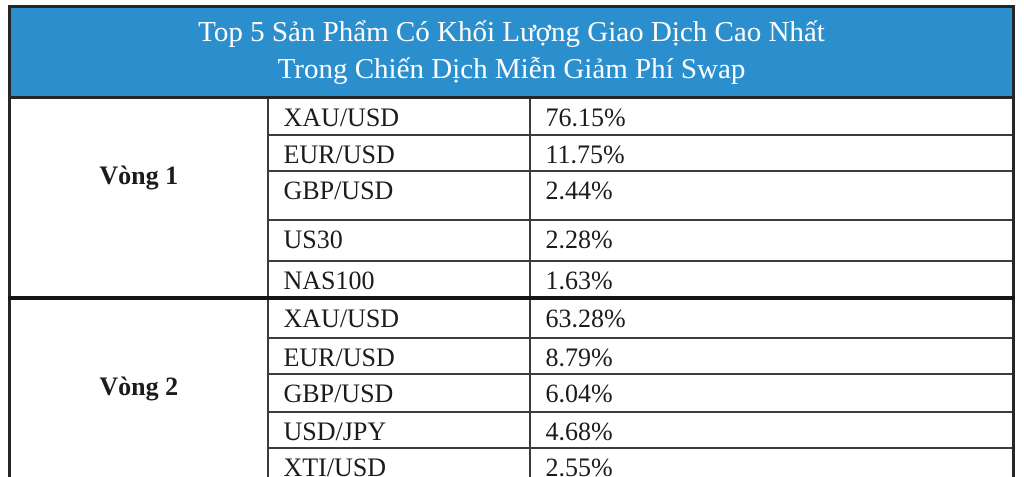  What do you see at coordinates (771, 461) in the screenshot?
I see `share-cell: 2.55%` at bounding box center [771, 461].